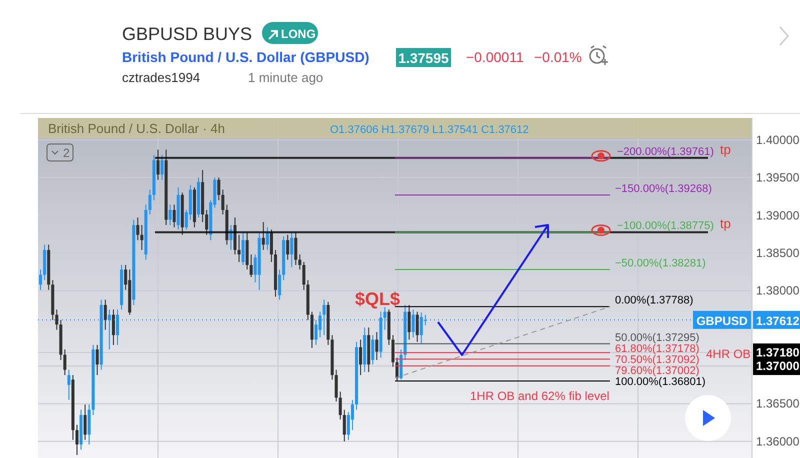  What do you see at coordinates (654, 300) in the screenshot?
I see `ref-line-label: 0.00%(1.37788)` at bounding box center [654, 300].